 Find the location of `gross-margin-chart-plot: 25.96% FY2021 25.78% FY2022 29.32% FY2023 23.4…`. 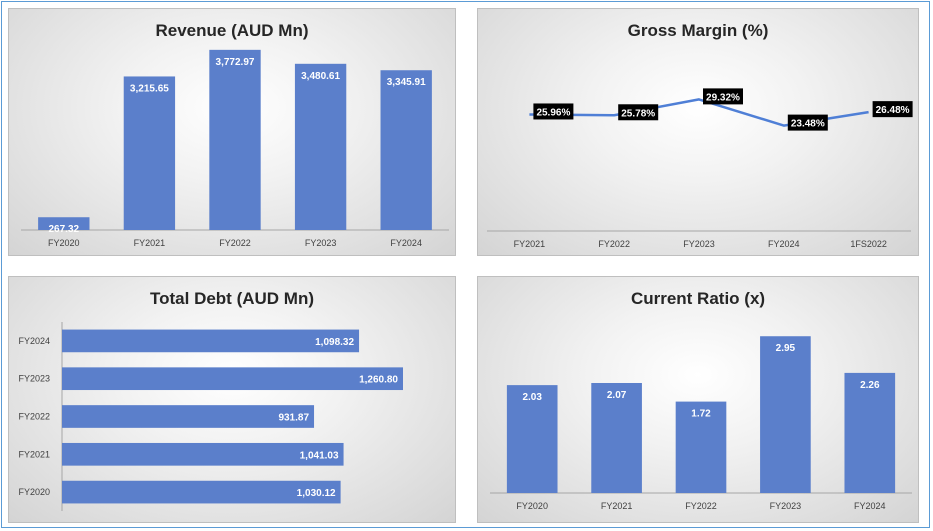

gross-margin-chart-plot: 25.96% FY2021 25.78% FY2022 29.32% FY2023 23.4… is located at coordinates (700, 168).